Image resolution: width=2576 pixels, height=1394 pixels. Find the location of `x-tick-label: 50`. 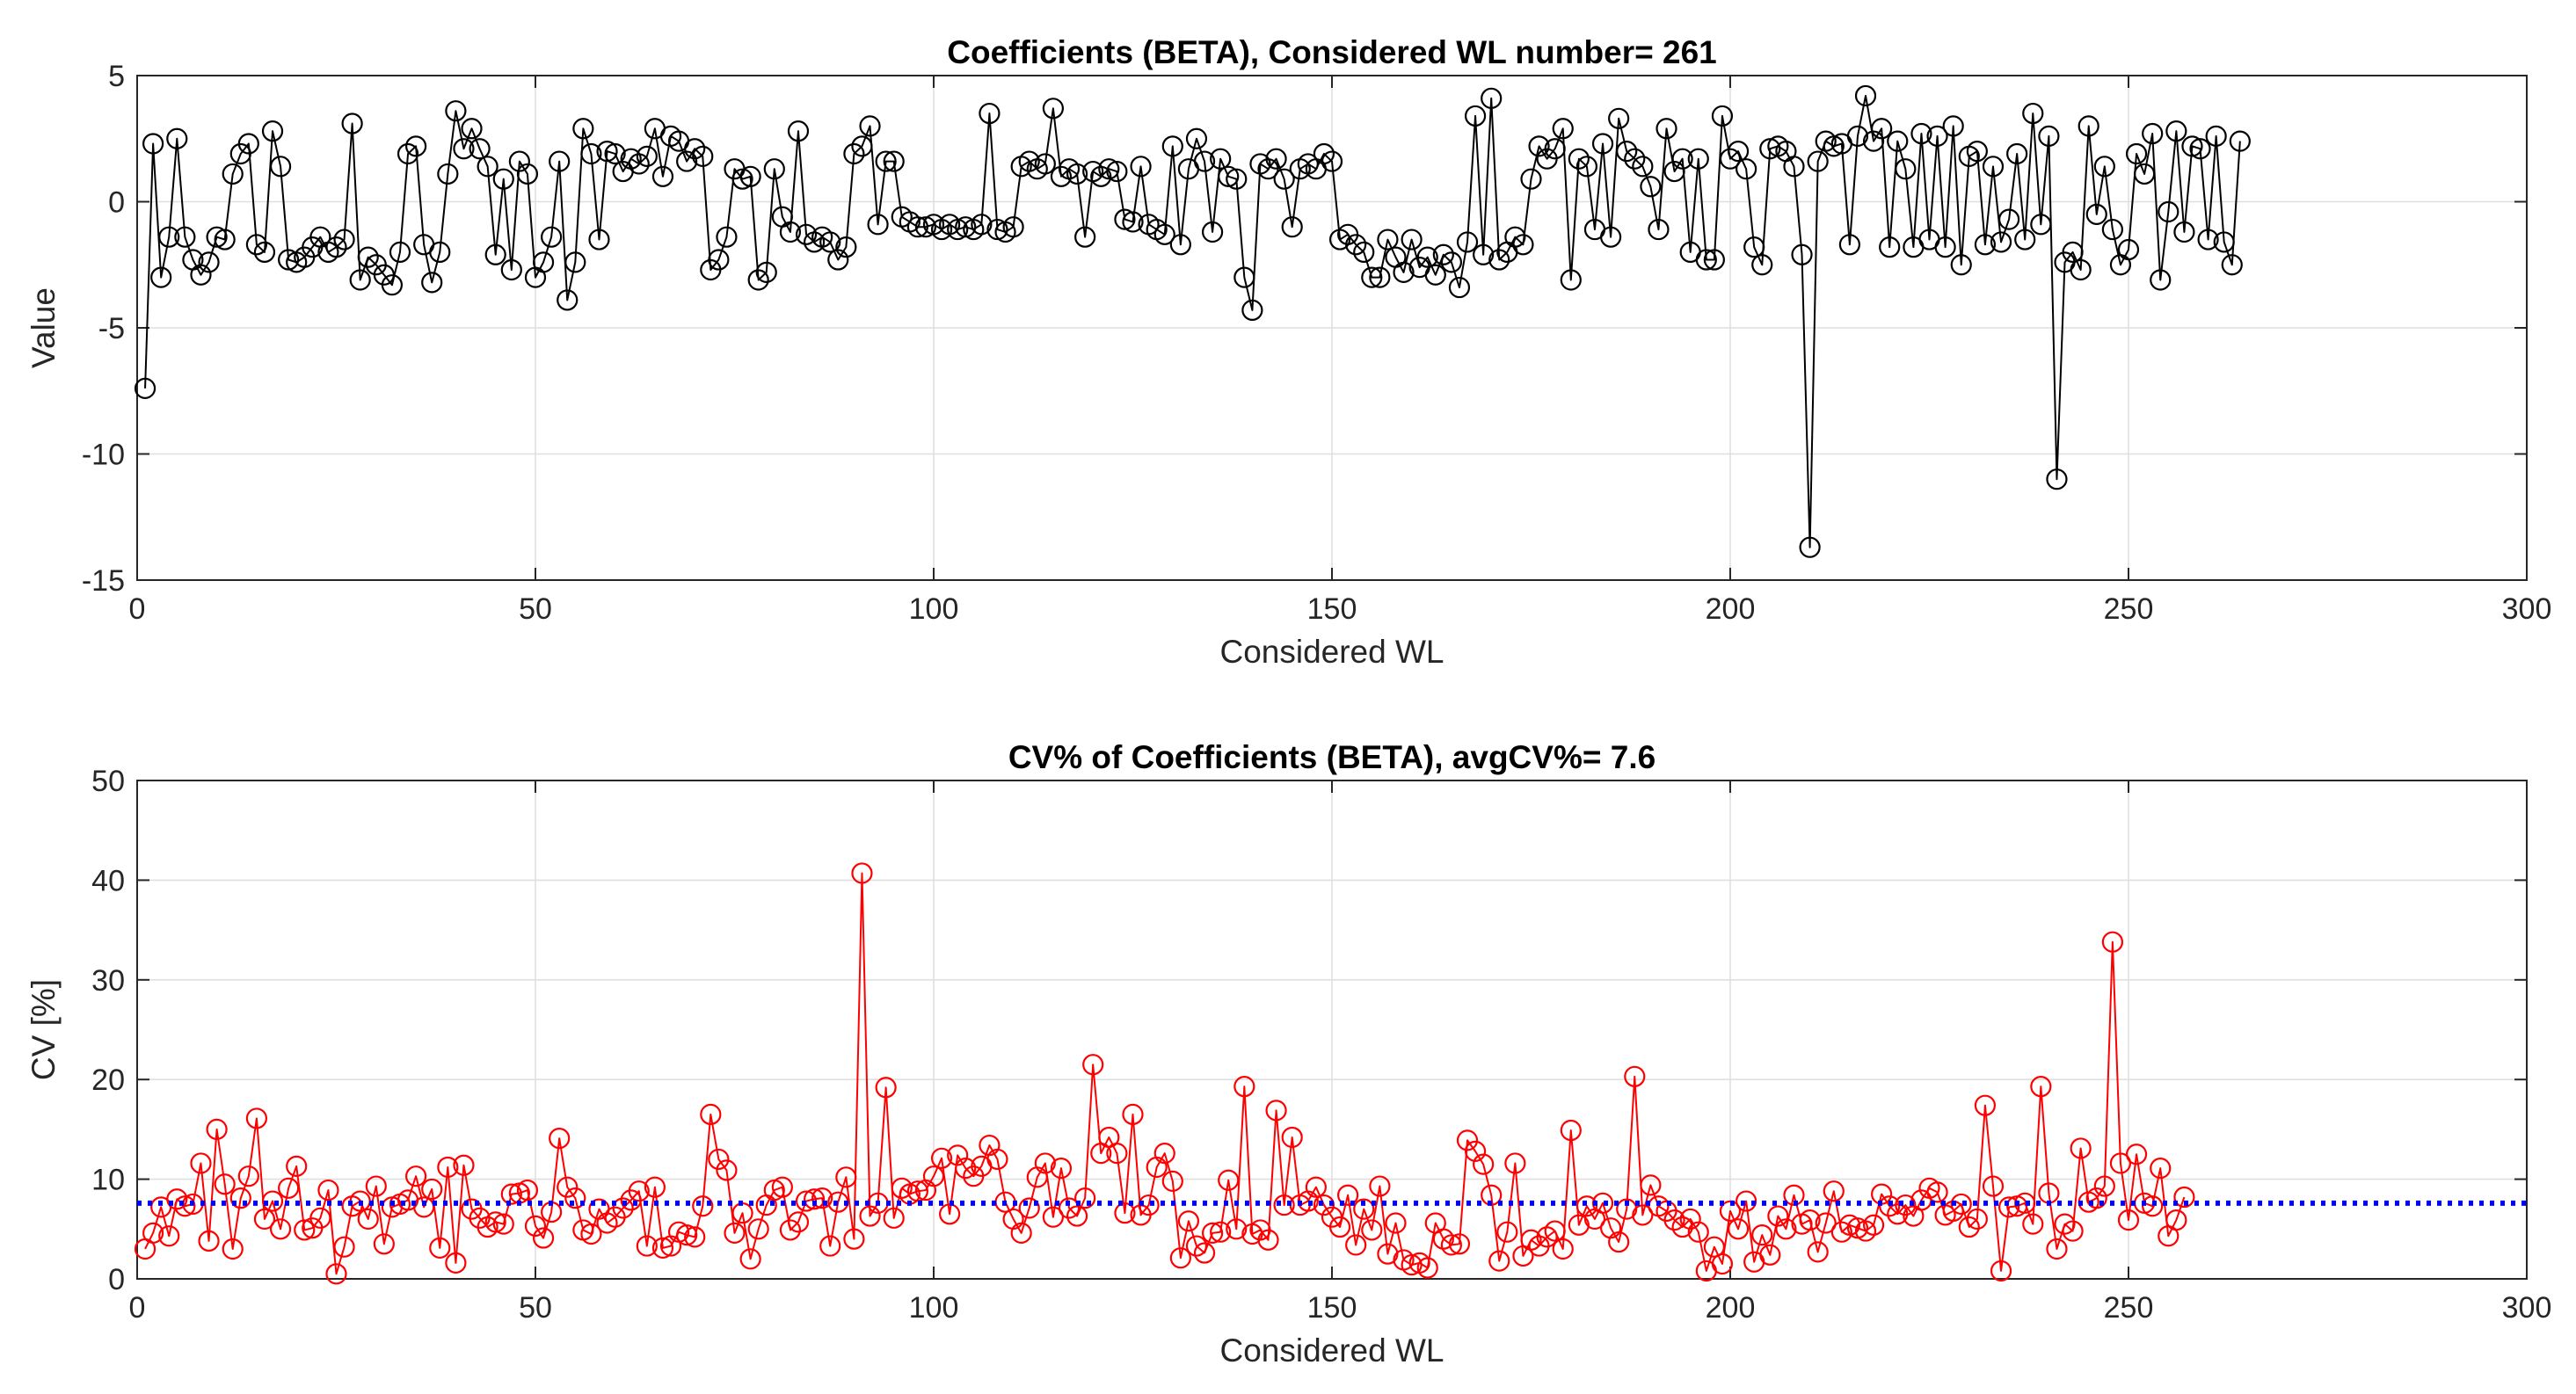

x-tick-label: 50 is located at coordinates (535, 1308).